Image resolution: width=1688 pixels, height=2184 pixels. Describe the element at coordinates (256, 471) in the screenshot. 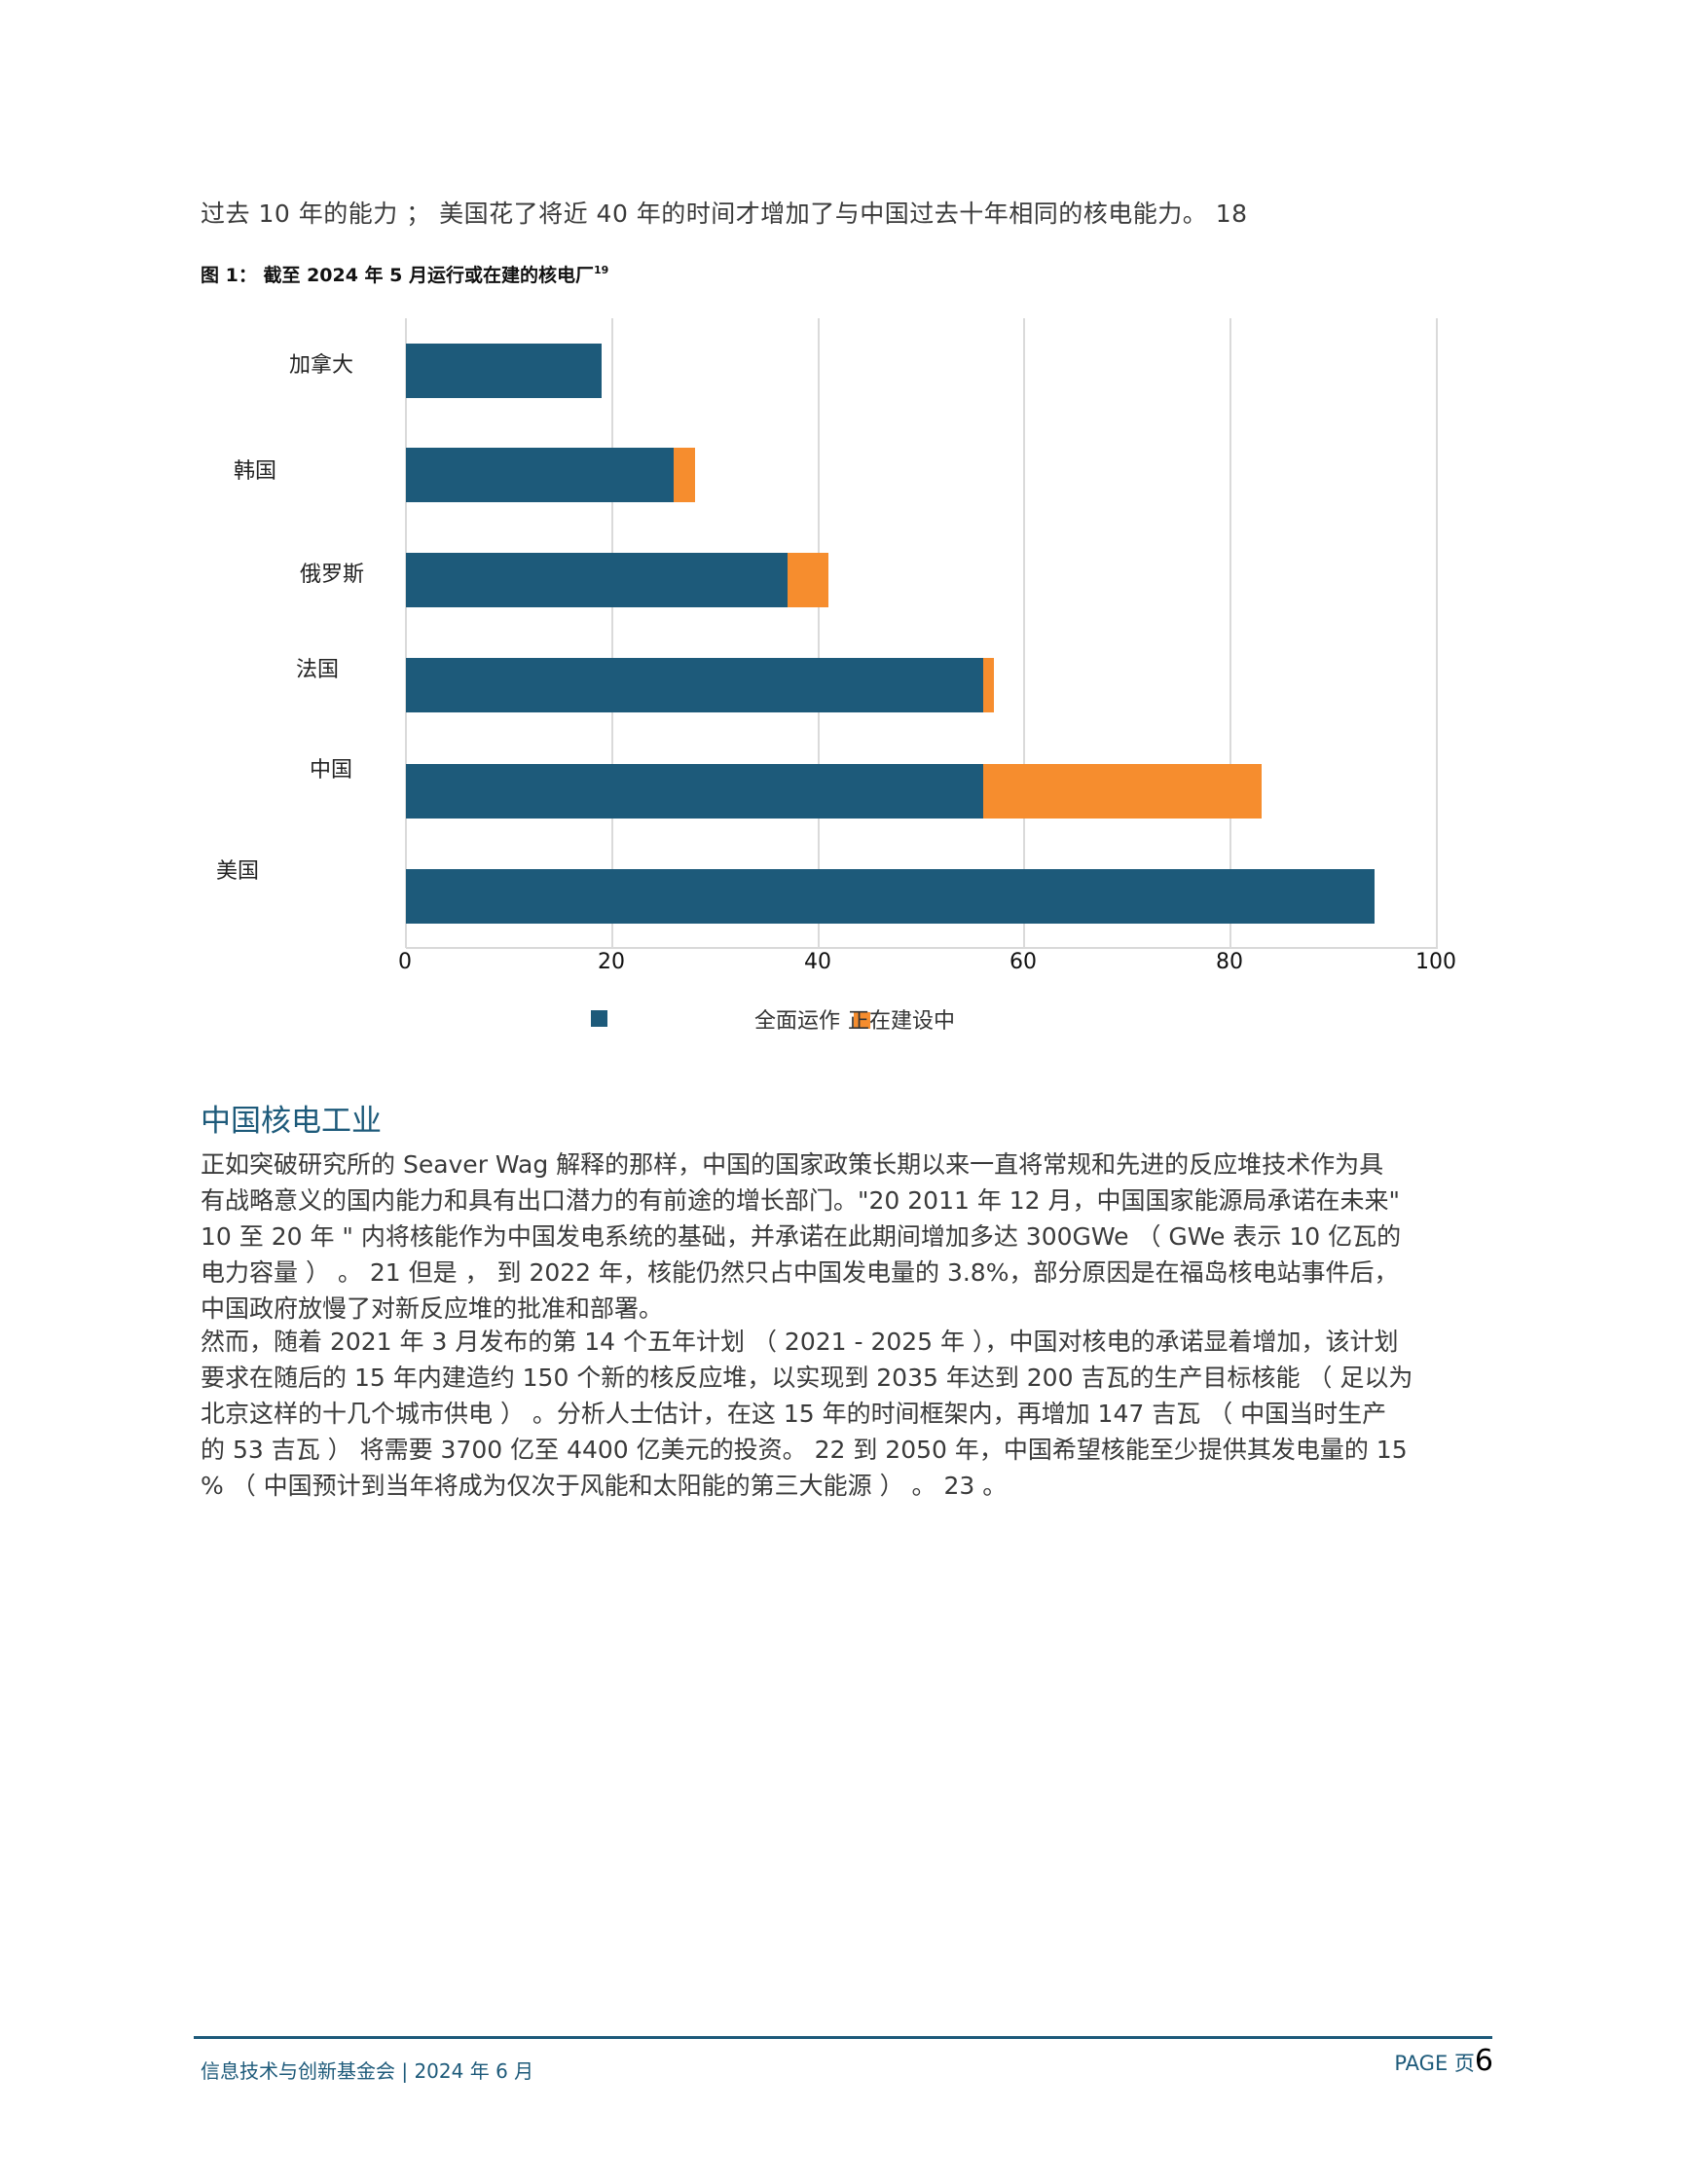

I see `y-label-korea: 韩国` at that location.